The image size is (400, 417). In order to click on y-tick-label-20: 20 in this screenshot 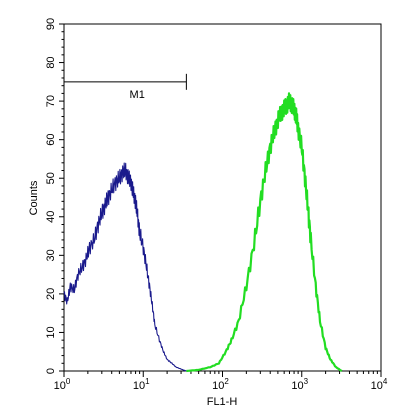, I will do `click(51, 294)`.